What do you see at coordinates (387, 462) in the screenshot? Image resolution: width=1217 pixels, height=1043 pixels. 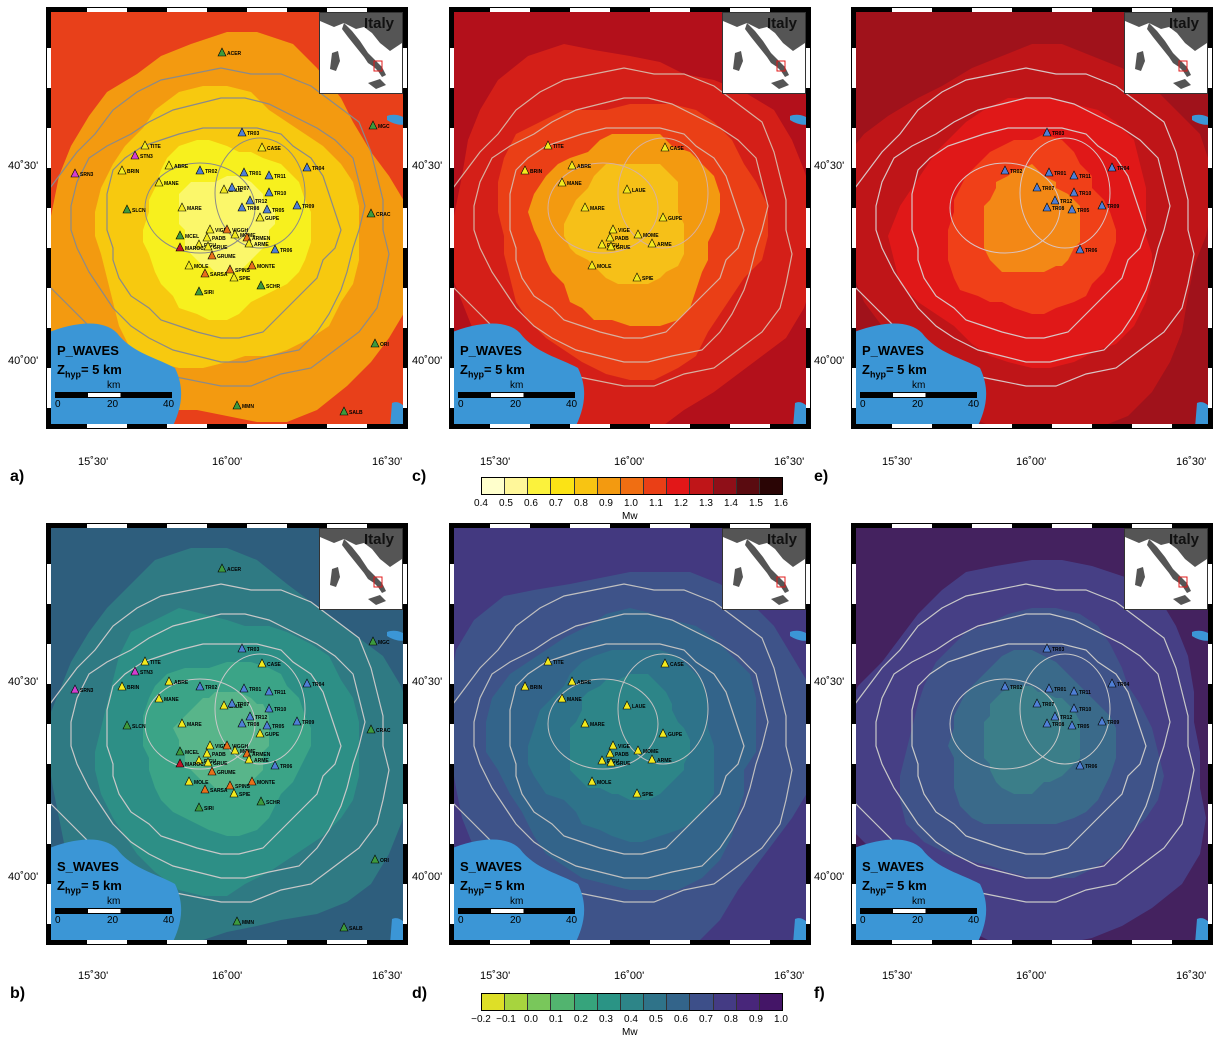 I see `lon-label: 16˚30'` at bounding box center [387, 462].